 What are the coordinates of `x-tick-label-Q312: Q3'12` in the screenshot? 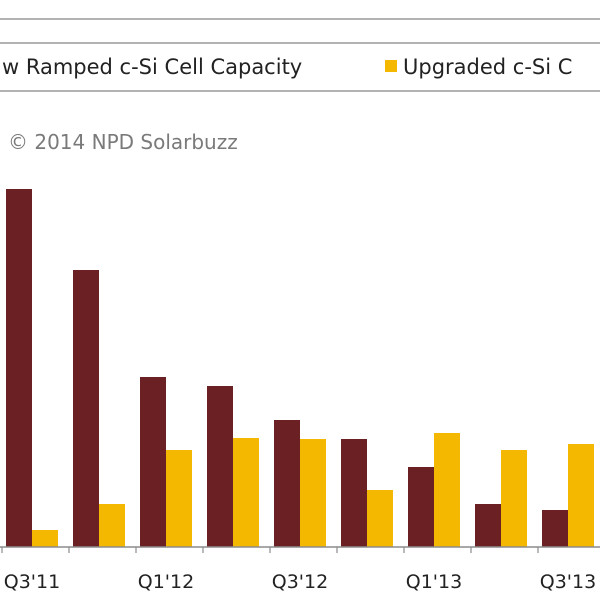 It's located at (300, 582).